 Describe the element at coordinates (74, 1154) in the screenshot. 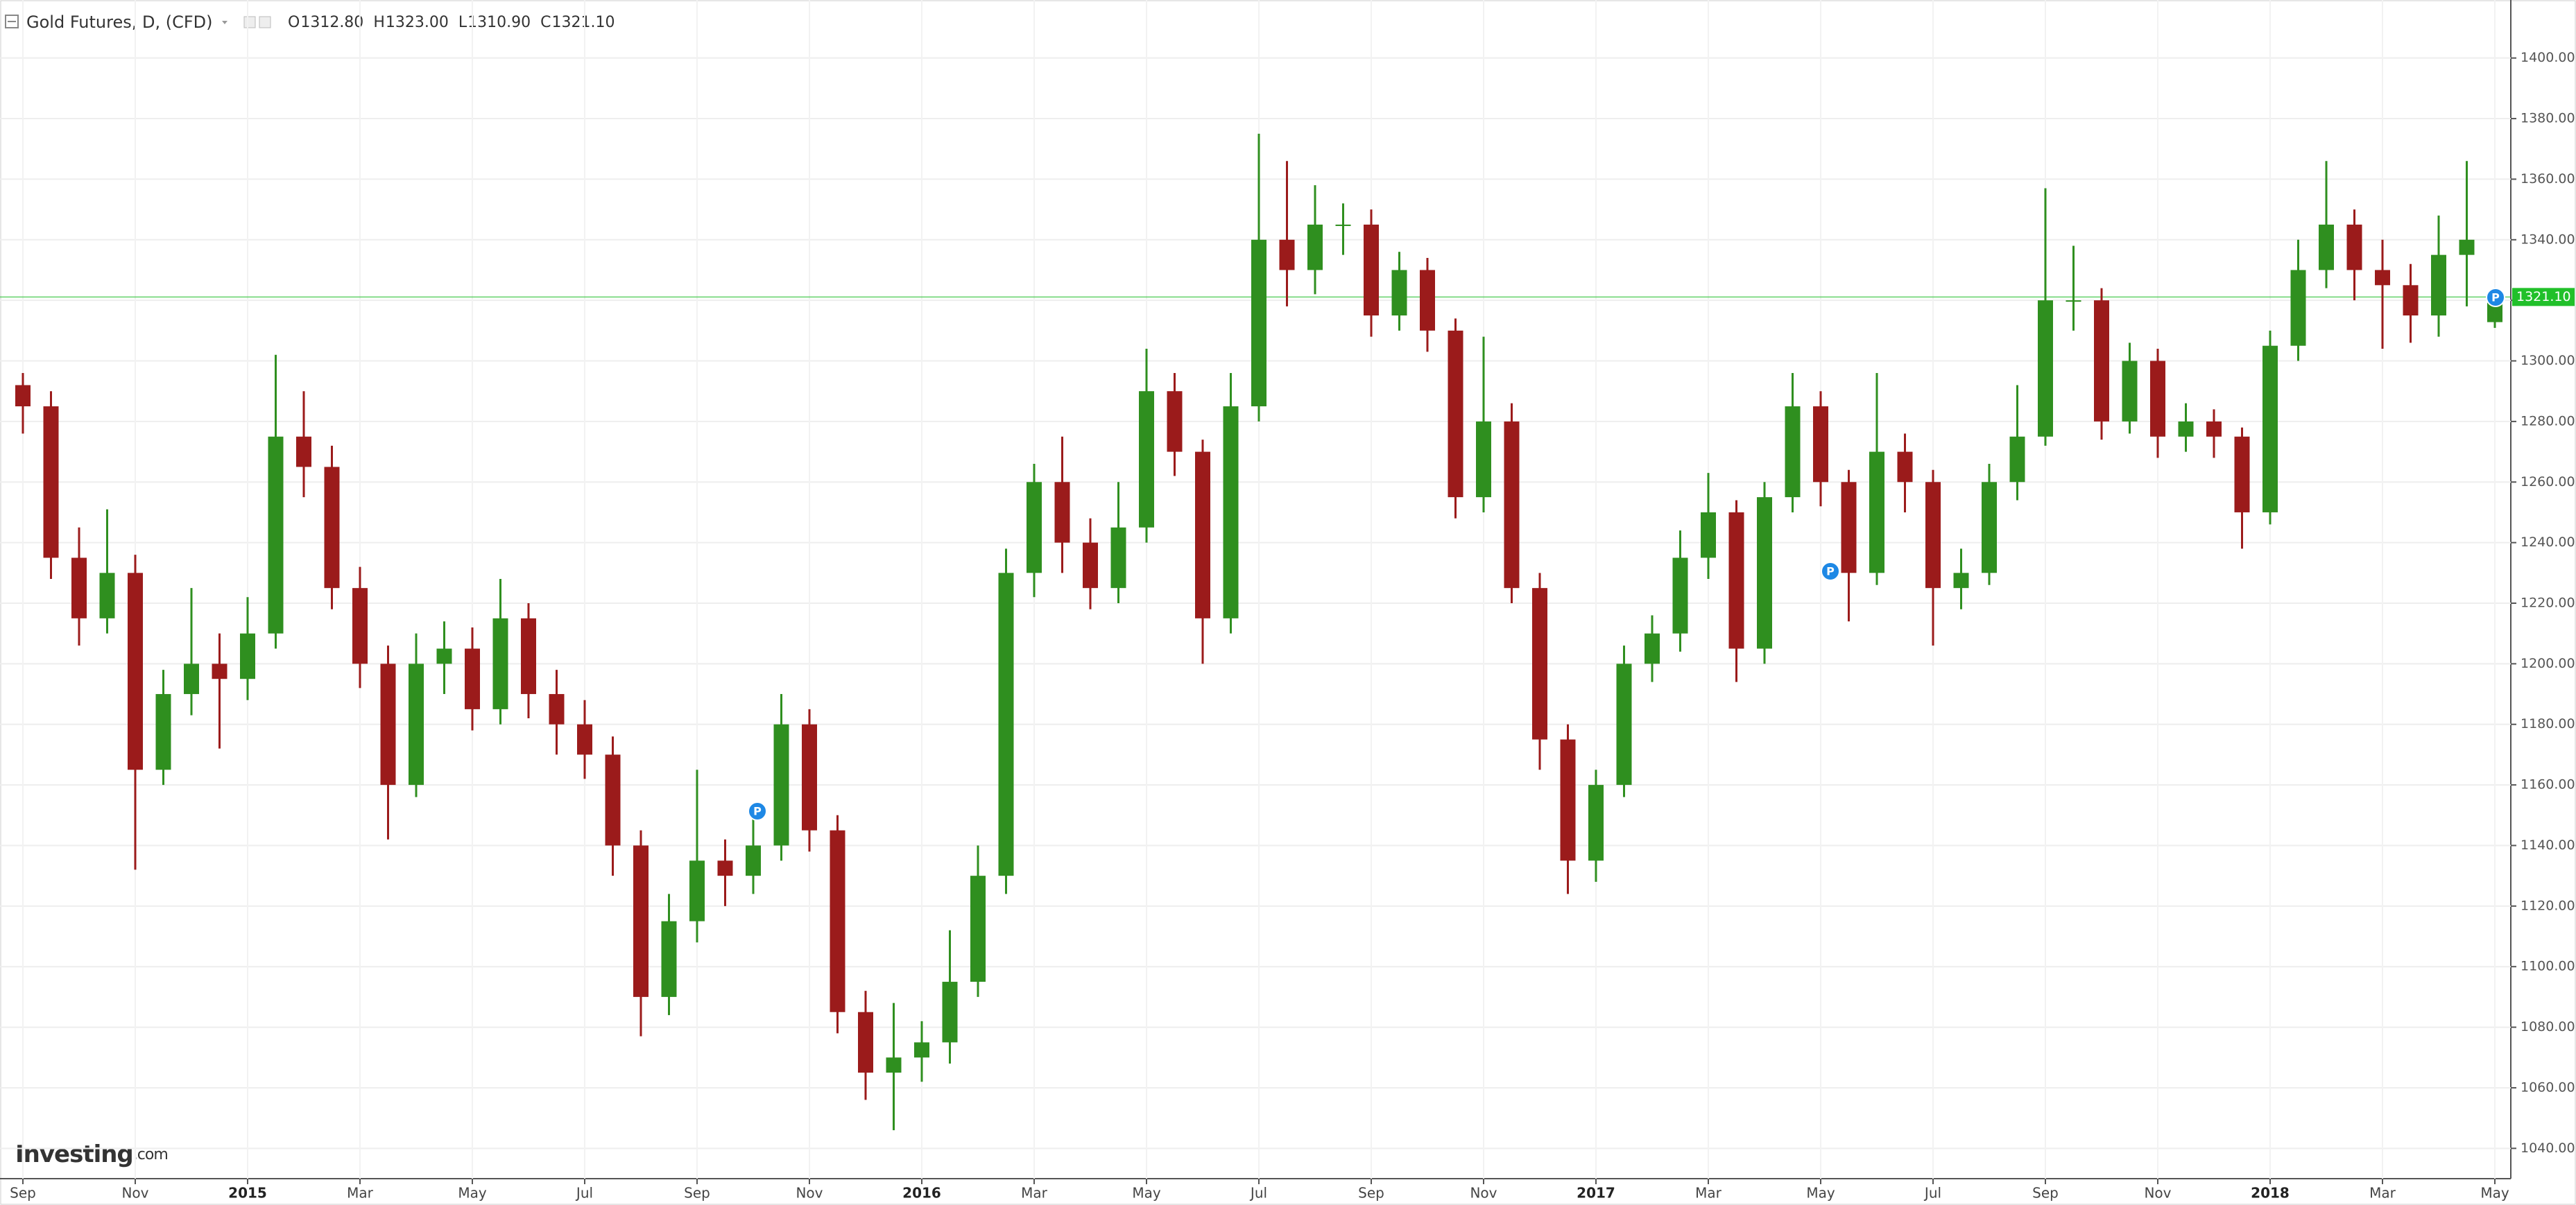

I see `brand-name: Investing` at that location.